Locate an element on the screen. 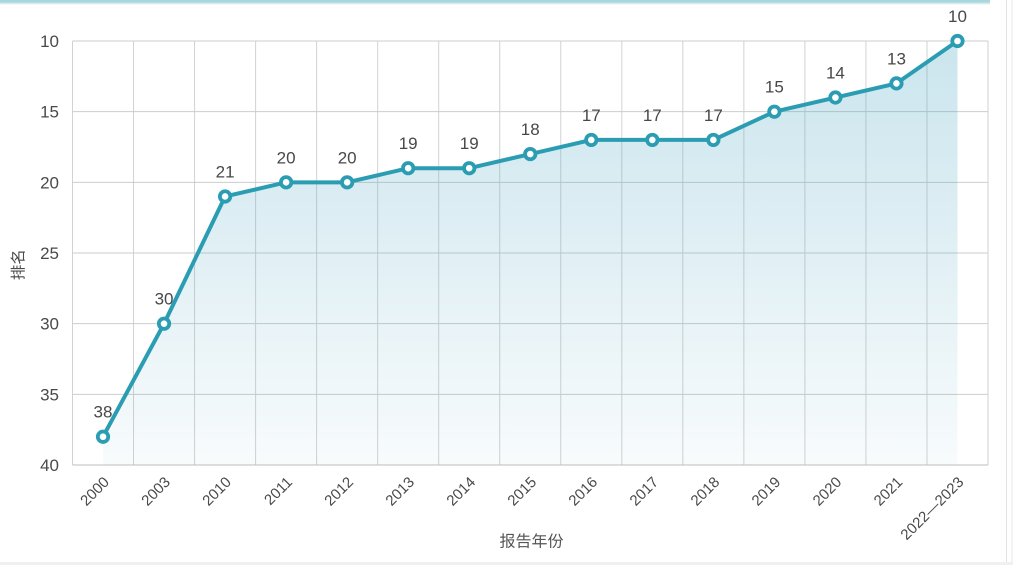 This screenshot has height=565, width=1013. svg-text: 2017 is located at coordinates (645, 492).